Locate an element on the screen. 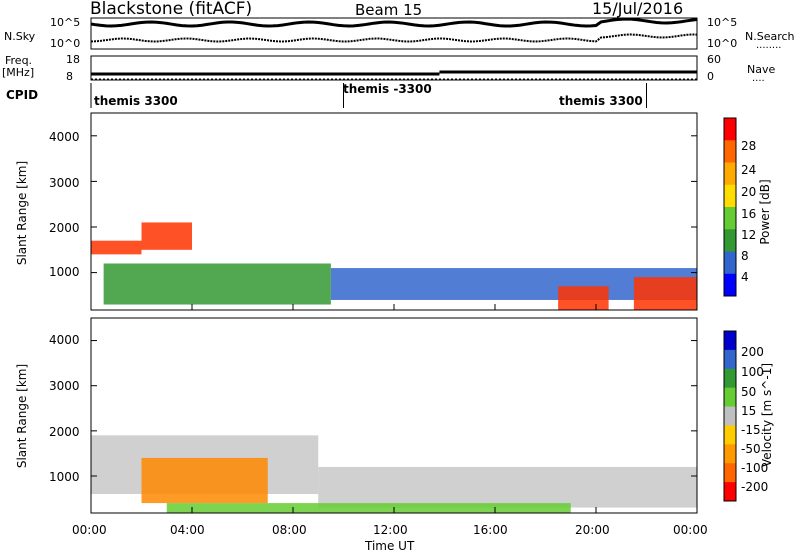 The width and height of the screenshot is (800, 554). power-cbar-tick: 16 is located at coordinates (749, 214).